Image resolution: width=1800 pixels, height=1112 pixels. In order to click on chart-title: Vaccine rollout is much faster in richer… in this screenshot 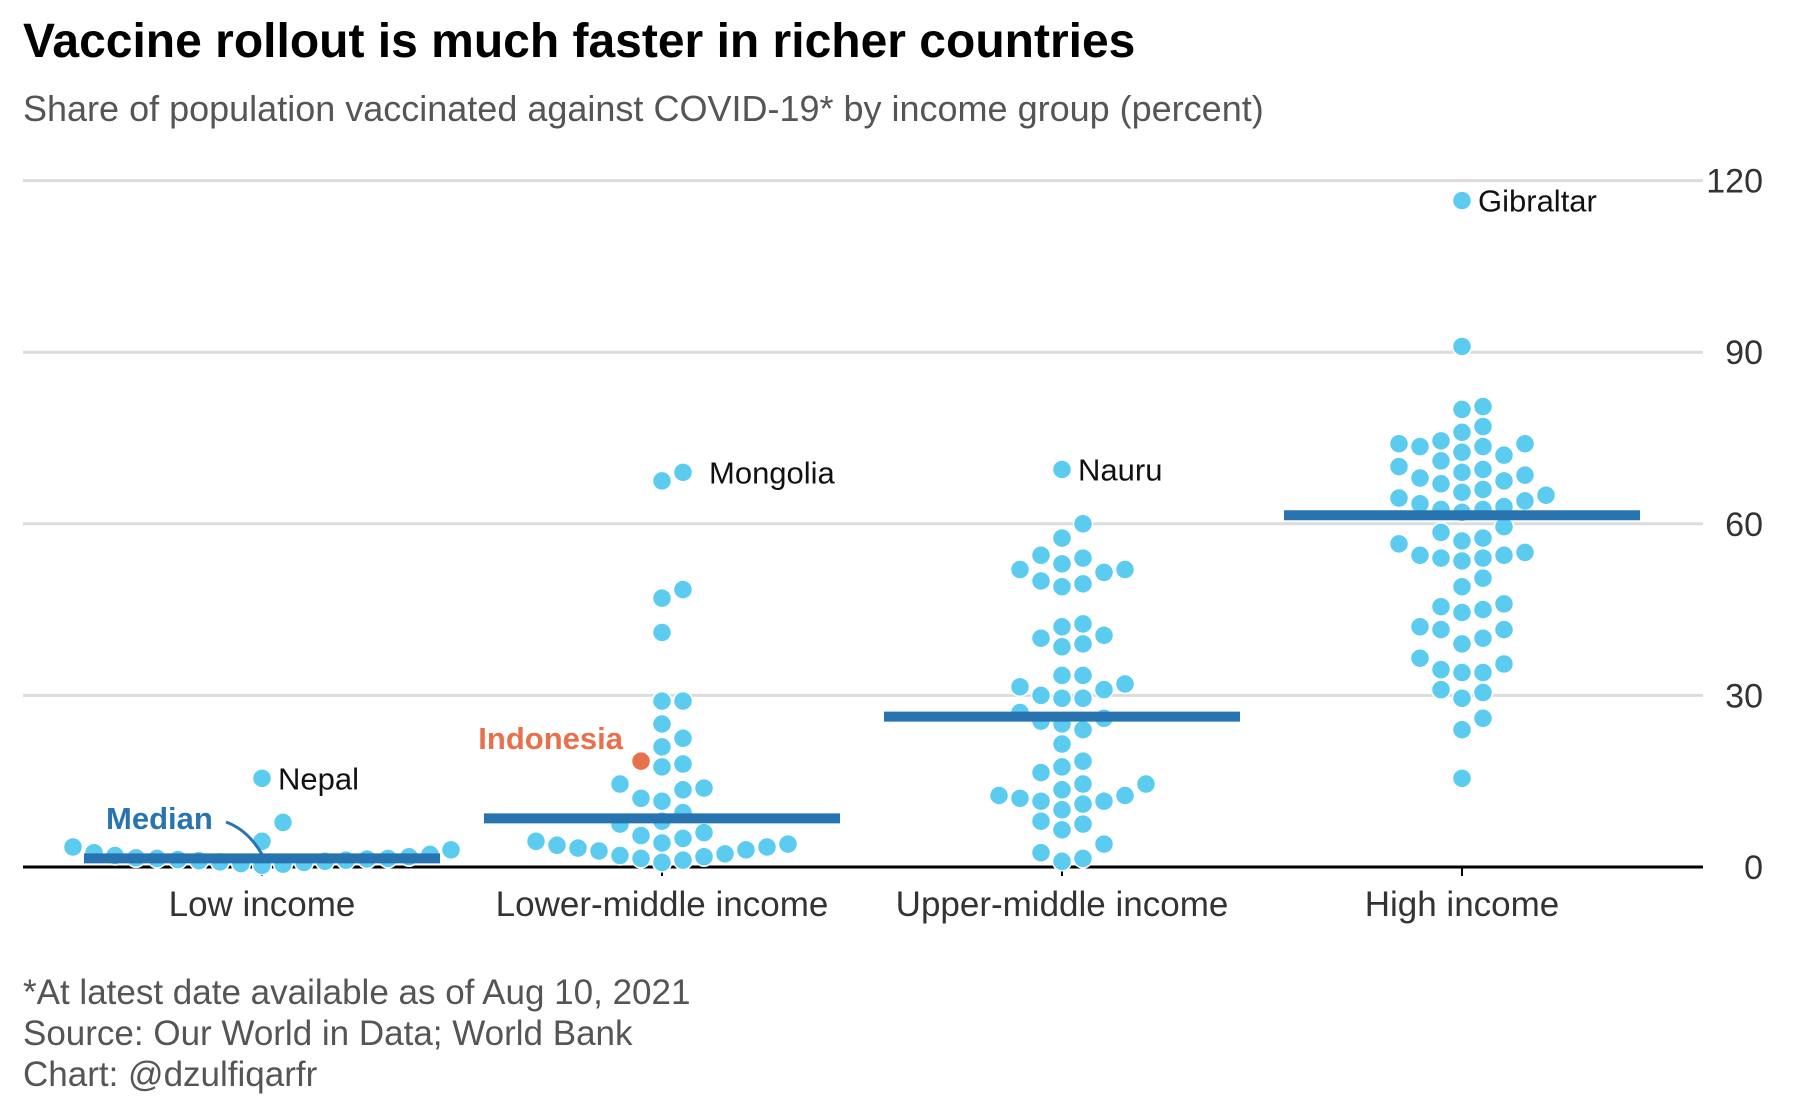, I will do `click(579, 41)`.